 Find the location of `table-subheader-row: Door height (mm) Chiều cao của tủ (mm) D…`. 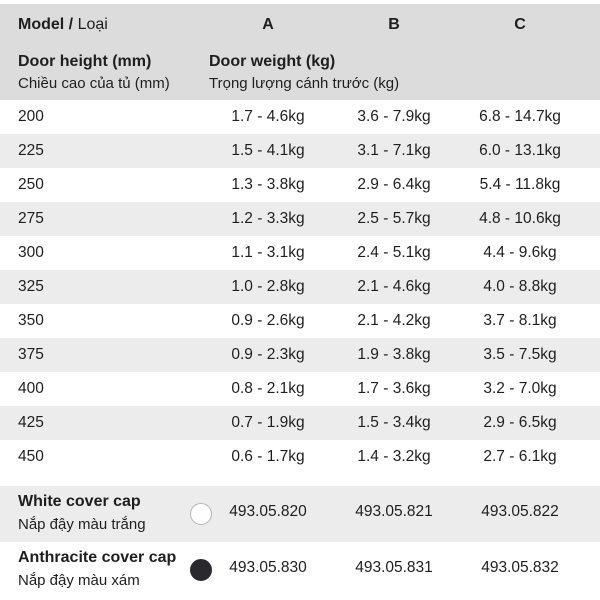

table-subheader-row: Door height (mm) Chiều cao của tủ (mm) D… is located at coordinates (300, 72).